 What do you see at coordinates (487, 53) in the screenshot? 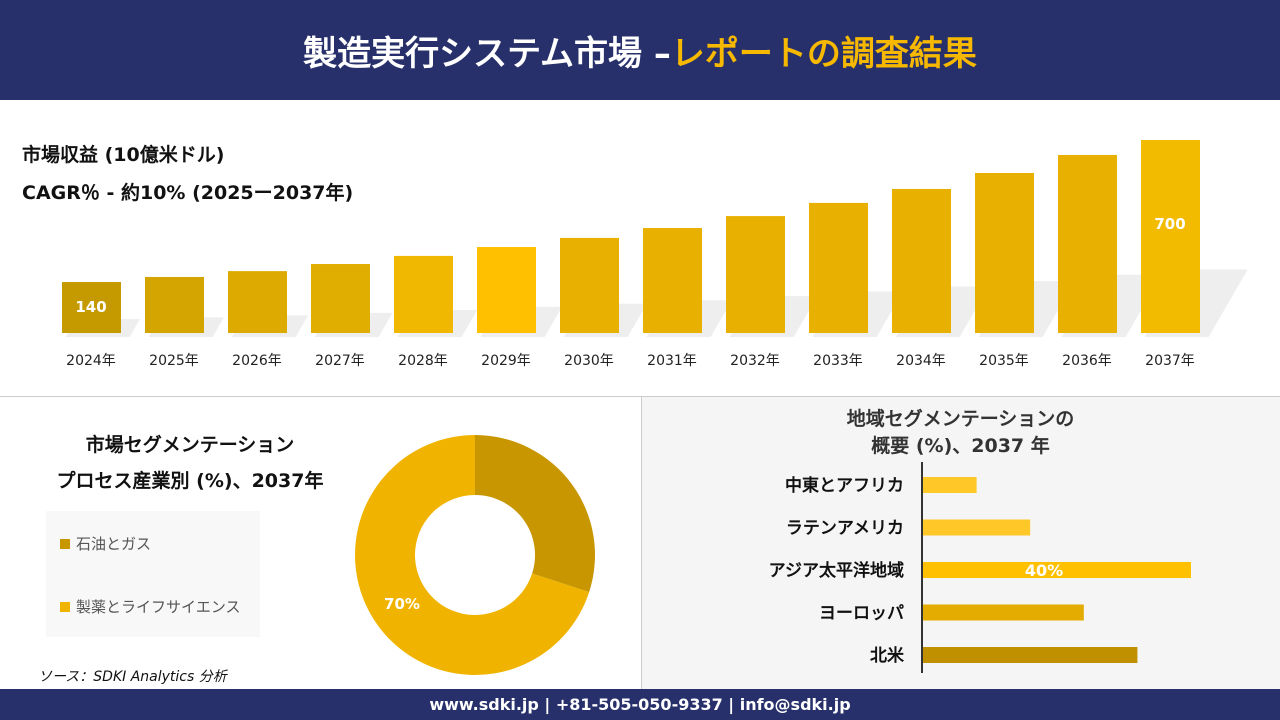
I see `title-main: 製造実行システム市場 –` at bounding box center [487, 53].